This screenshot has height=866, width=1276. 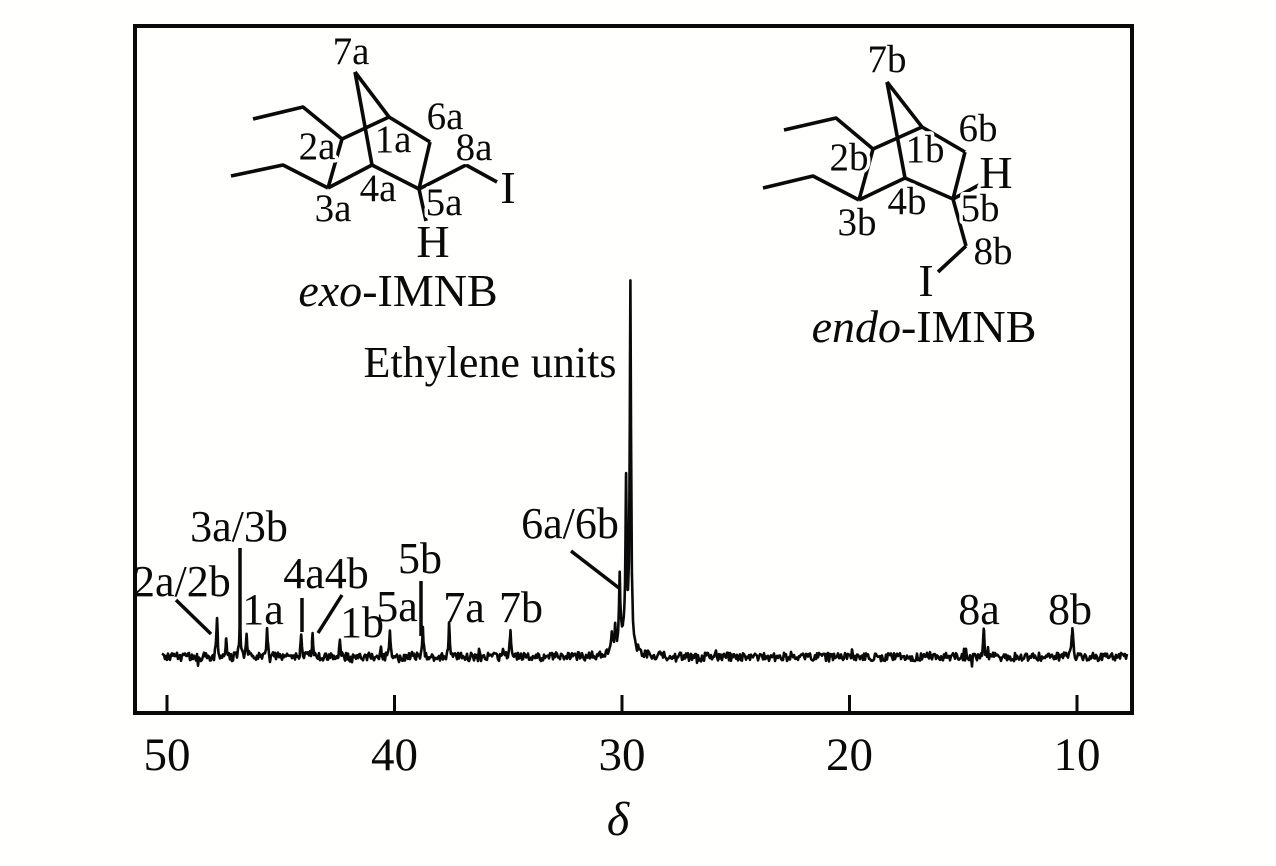 What do you see at coordinates (595, 569) in the screenshot?
I see `leader-6a6b` at bounding box center [595, 569].